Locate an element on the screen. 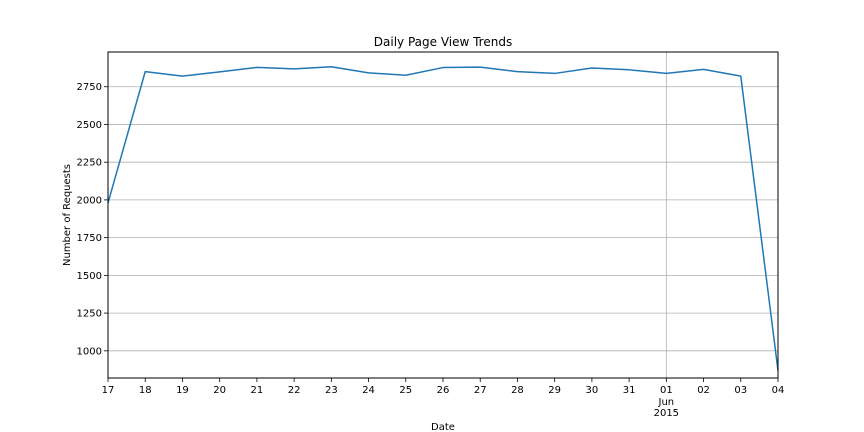  x-axis-title: Date is located at coordinates (443, 427).